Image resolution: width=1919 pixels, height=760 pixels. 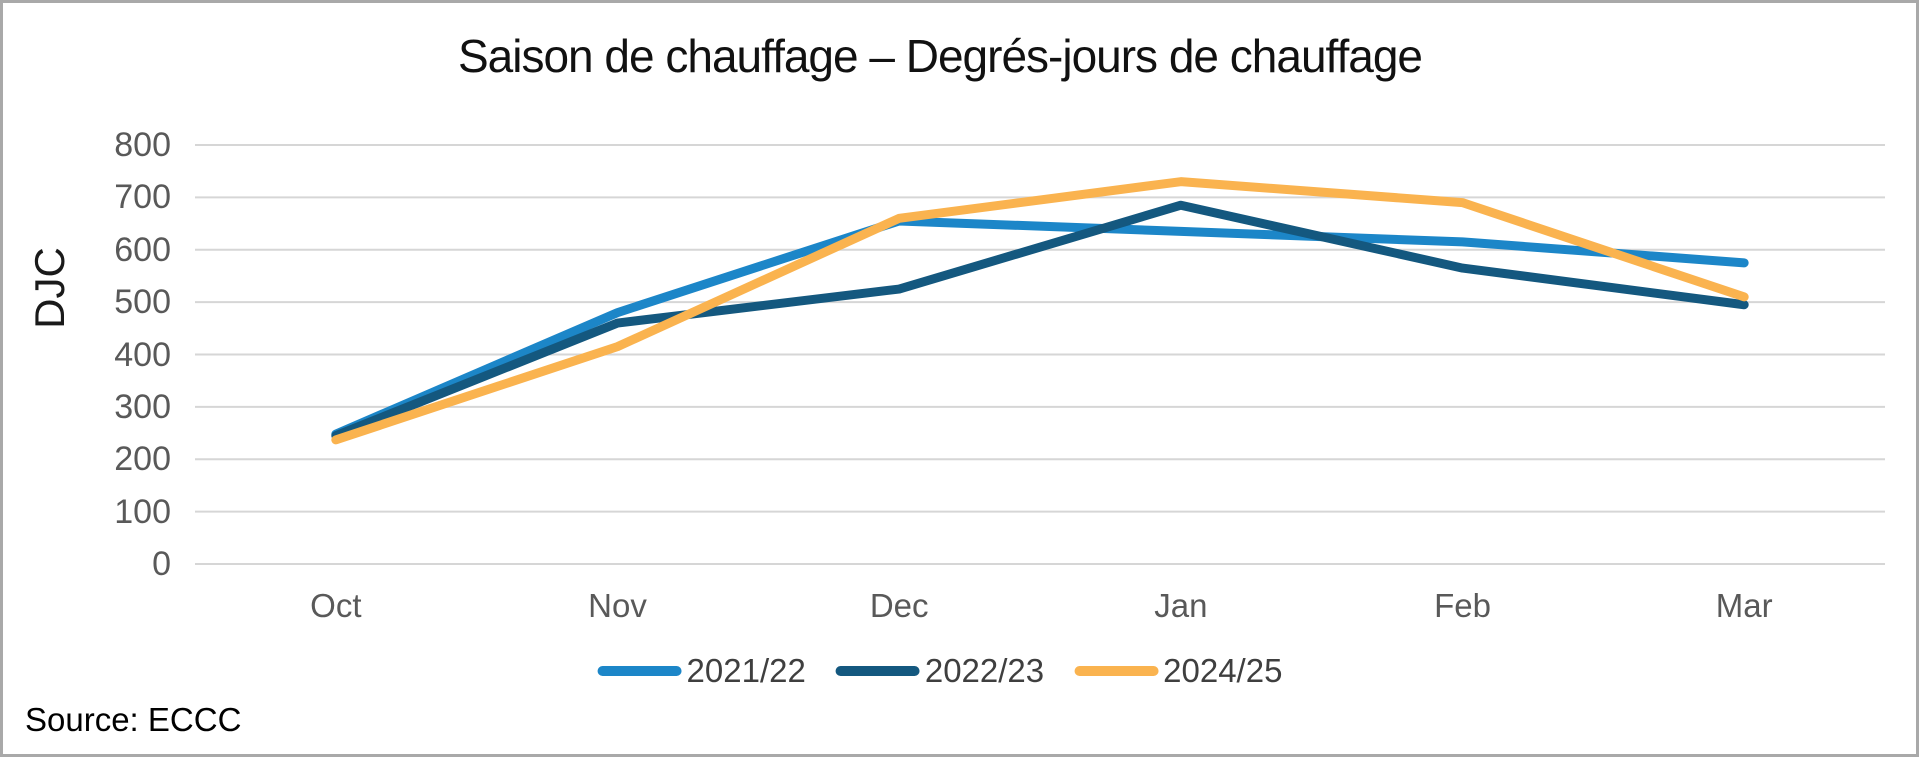 What do you see at coordinates (336, 605) in the screenshot?
I see `x-label-oct: Oct` at bounding box center [336, 605].